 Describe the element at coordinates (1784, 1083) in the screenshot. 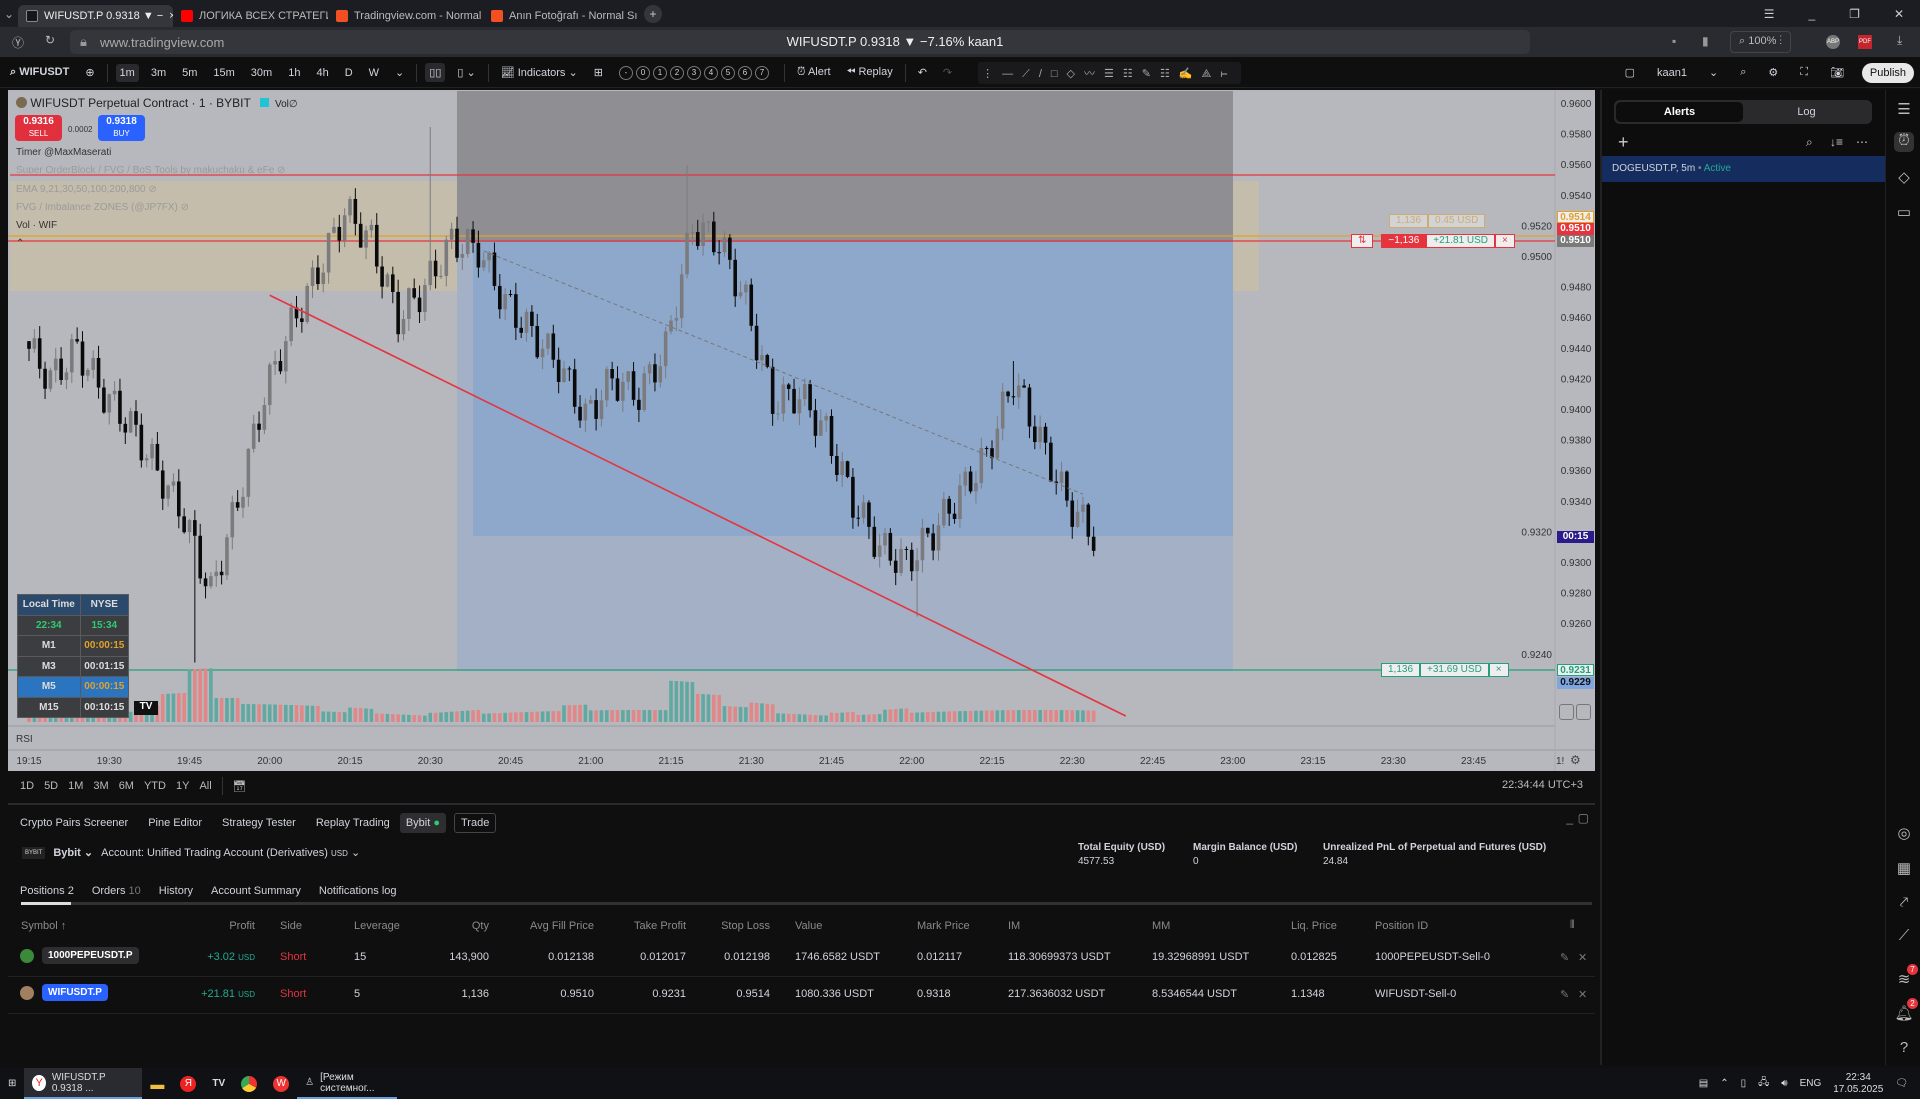

I see `volume-icon: 🔊︎` at that location.